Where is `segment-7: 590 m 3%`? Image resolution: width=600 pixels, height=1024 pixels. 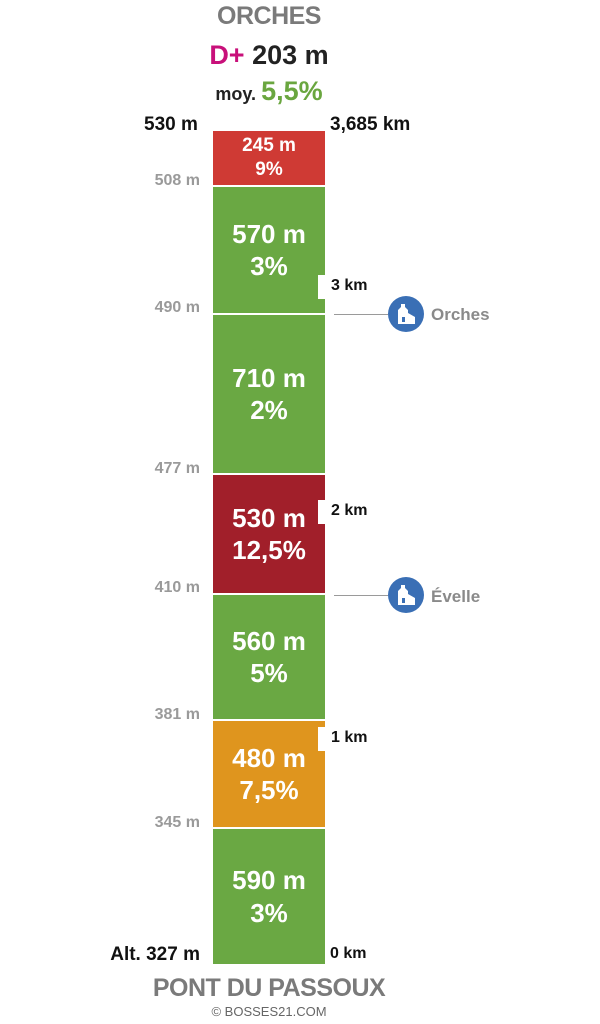 segment-7: 590 m 3% is located at coordinates (269, 896).